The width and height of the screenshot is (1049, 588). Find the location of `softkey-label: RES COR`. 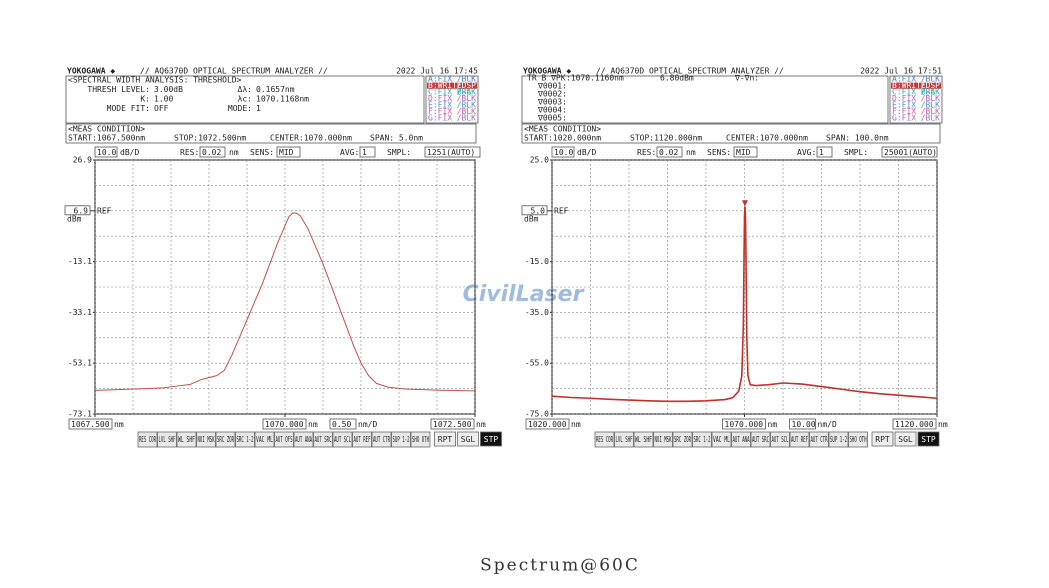

softkey-label: RES COR is located at coordinates (604, 439).